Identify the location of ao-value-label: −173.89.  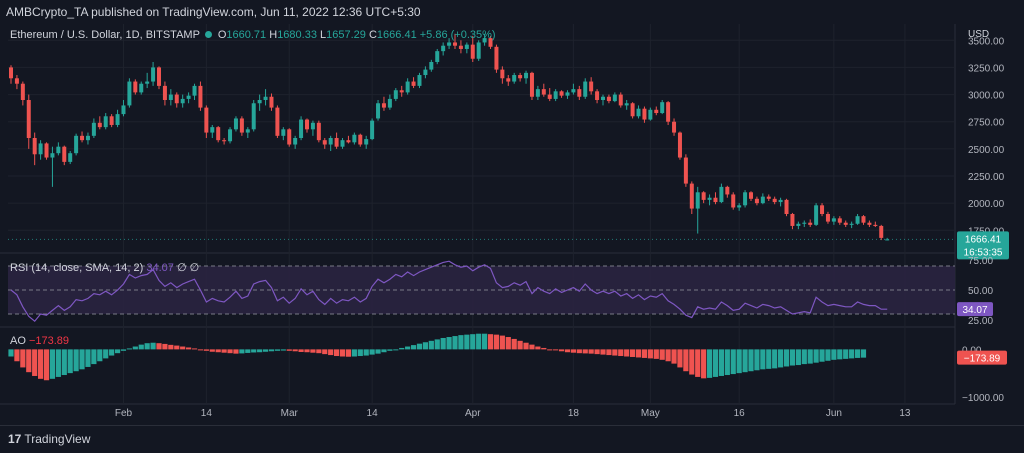
(982, 359).